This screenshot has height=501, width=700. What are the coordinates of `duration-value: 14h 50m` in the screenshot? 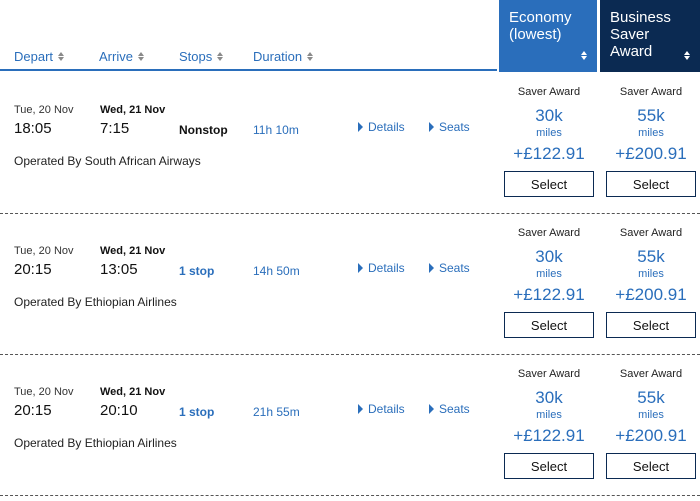 It's located at (276, 271).